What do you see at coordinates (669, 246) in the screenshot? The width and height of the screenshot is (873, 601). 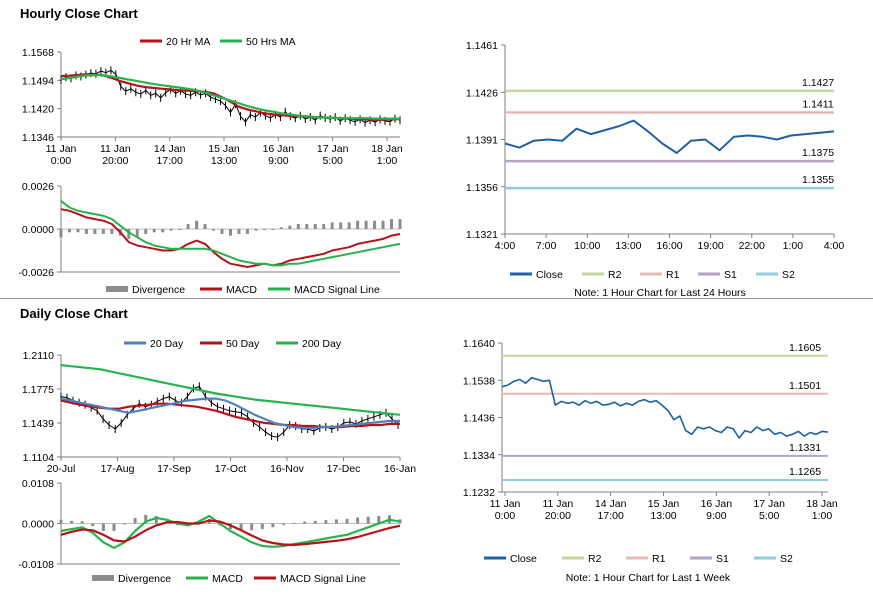 I see `hourly-24h-x-tick-label: 16:00` at bounding box center [669, 246].